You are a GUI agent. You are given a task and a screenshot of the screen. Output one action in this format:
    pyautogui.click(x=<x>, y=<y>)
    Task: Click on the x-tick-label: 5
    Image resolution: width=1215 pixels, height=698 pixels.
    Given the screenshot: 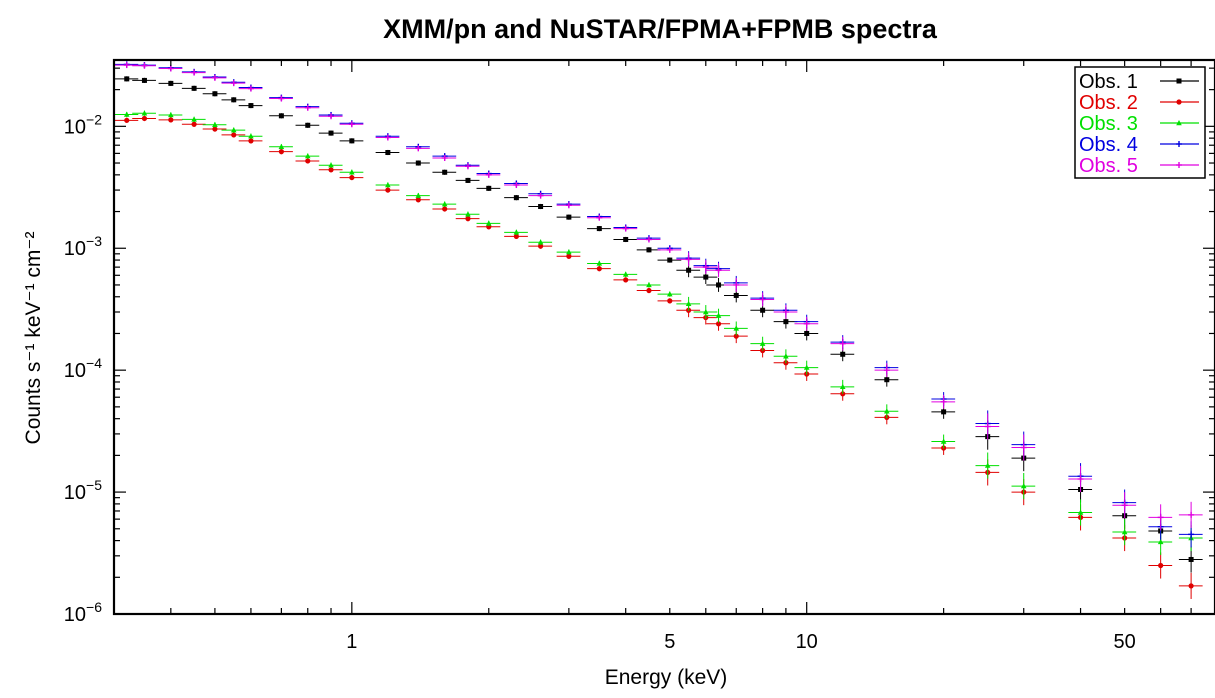 What is the action you would take?
    pyautogui.click(x=669, y=642)
    